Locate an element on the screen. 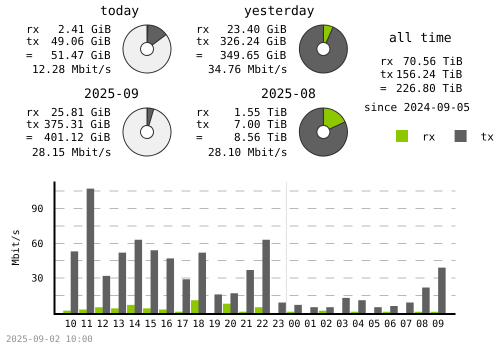 This screenshot has height=348, width=500. chart-title: 2025-09 is located at coordinates (111, 94).